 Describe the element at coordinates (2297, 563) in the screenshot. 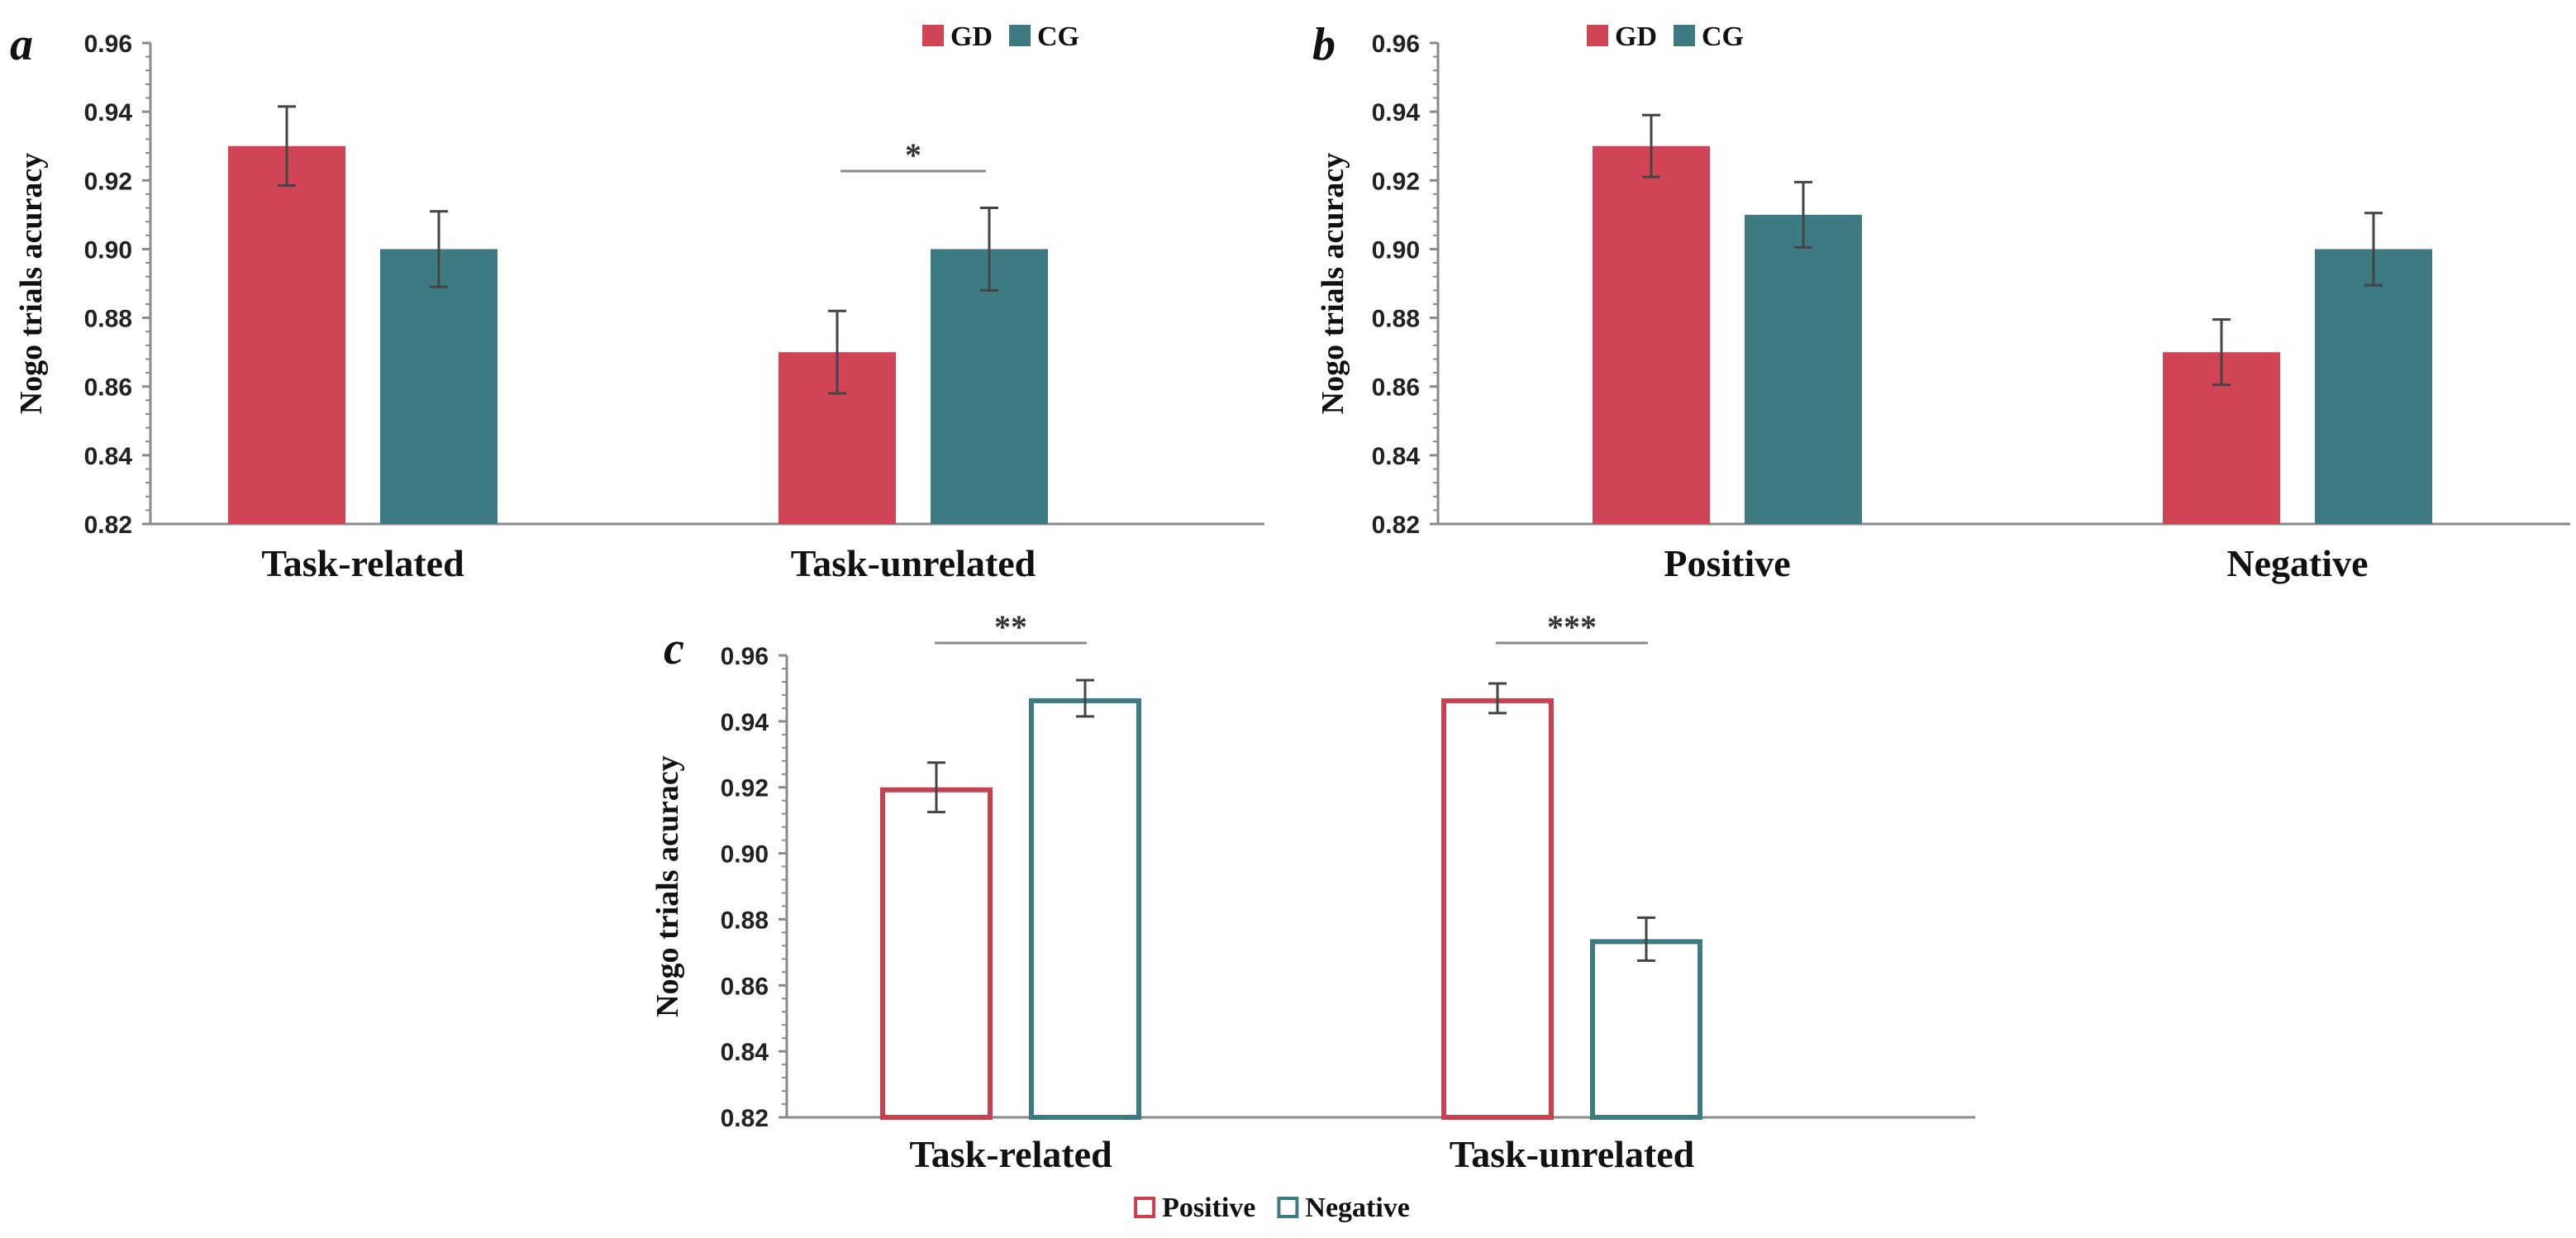

I see `x-category-label: Negative` at that location.